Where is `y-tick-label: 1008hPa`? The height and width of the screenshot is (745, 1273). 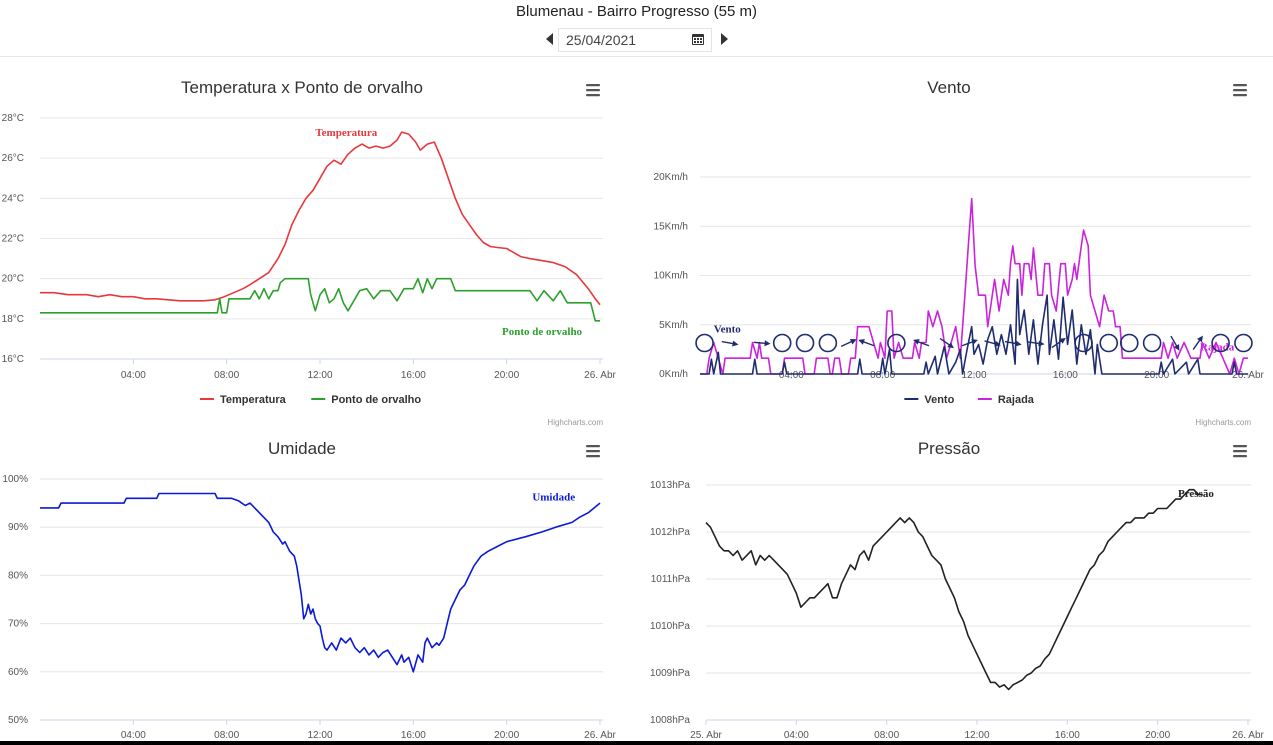 y-tick-label: 1008hPa is located at coordinates (670, 720).